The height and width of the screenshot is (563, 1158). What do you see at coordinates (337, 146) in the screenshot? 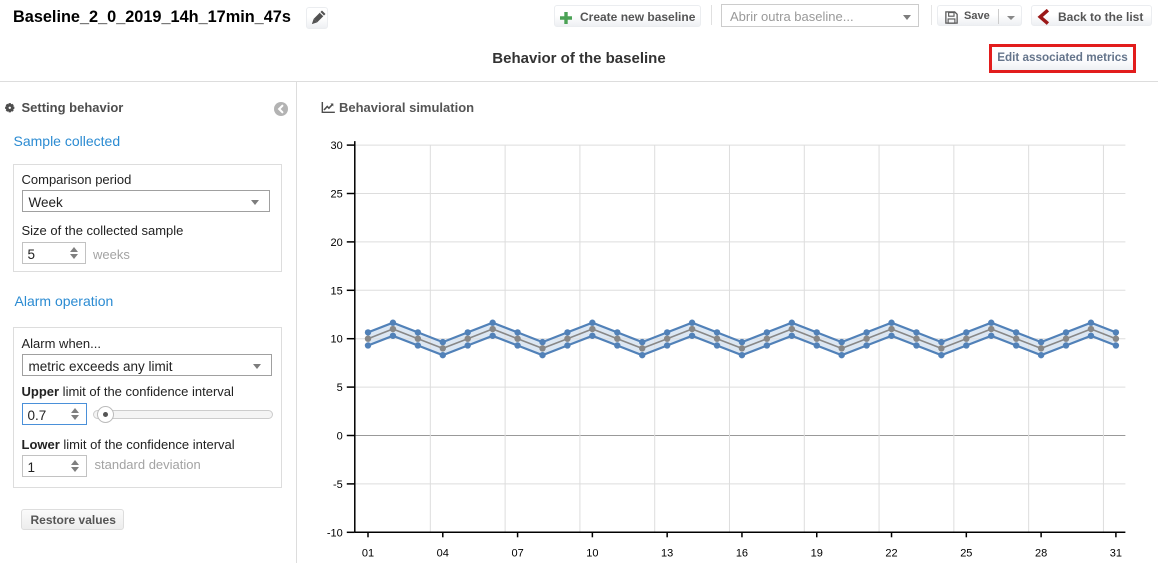
I see `svg-text: 30` at bounding box center [337, 146].